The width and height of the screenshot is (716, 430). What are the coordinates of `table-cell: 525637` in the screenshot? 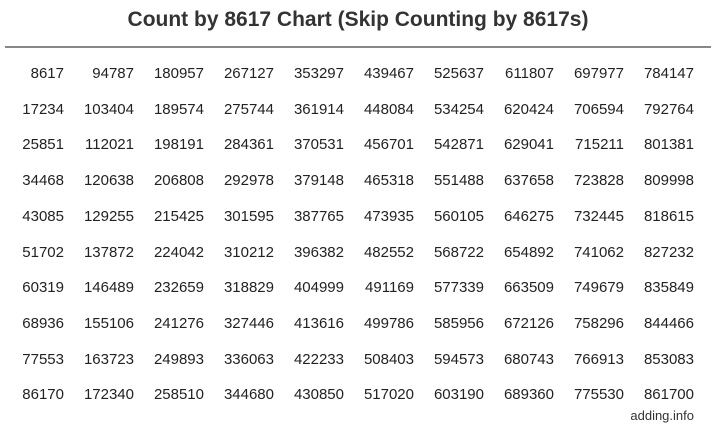 It's located at (458, 73).